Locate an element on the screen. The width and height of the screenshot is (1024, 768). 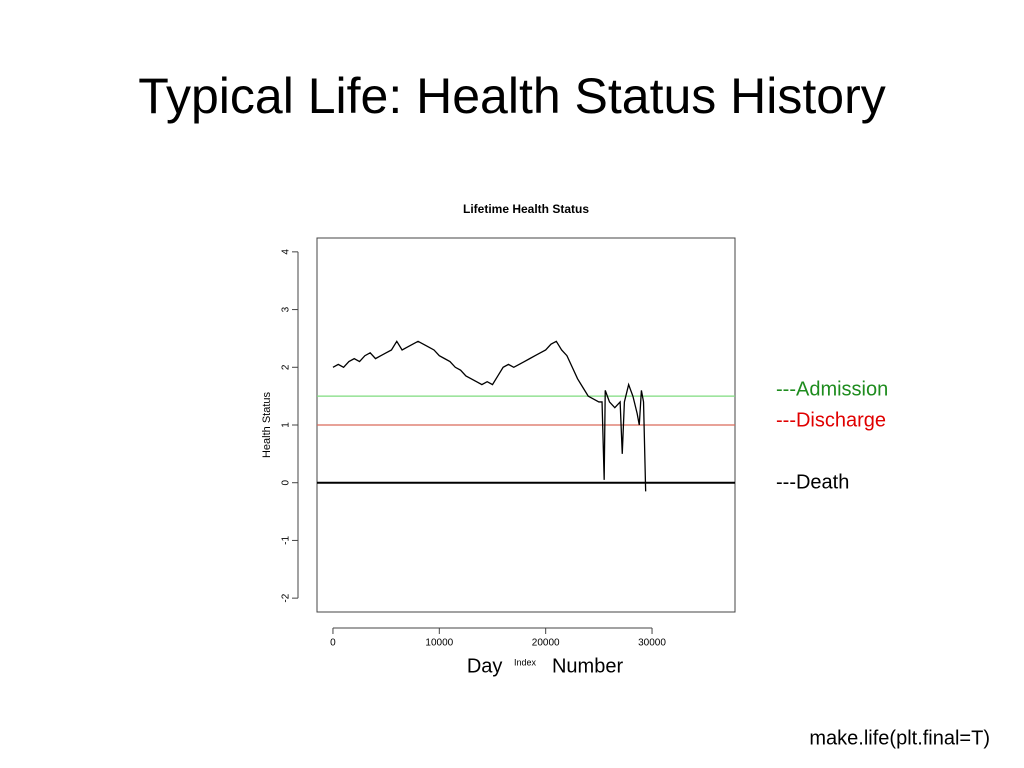
y-tick-label: 1 is located at coordinates (286, 425).